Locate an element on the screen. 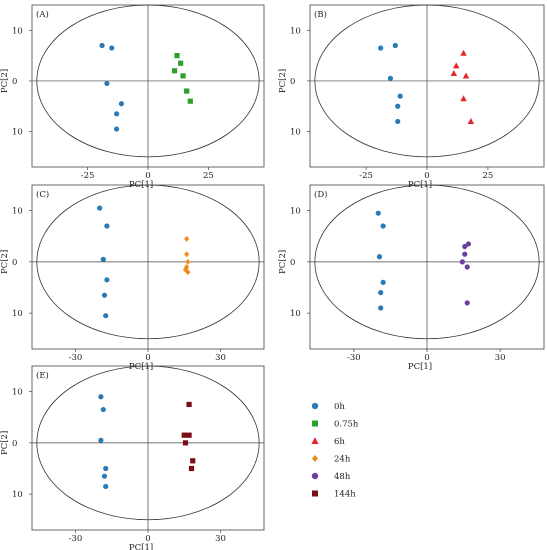 Image resolution: width=547 pixels, height=550 pixels. legend-item: 144h is located at coordinates (334, 495).